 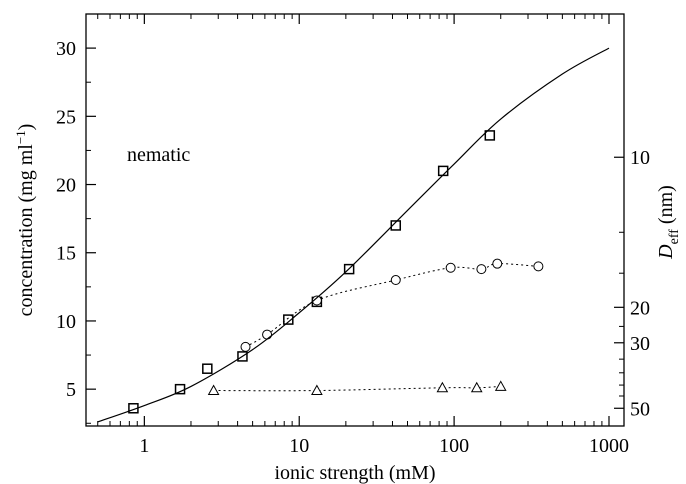 I want to click on y-tick-label: 25, so click(x=66, y=117).